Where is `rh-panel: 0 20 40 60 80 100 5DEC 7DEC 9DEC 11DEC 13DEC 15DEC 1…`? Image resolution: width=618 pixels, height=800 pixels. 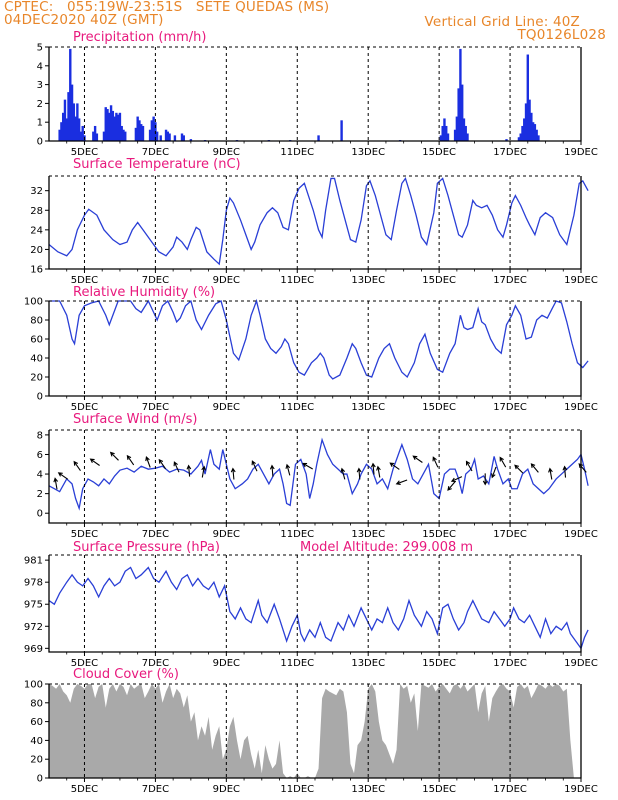
rh-panel: 0 20 40 60 80 100 5DEC 7DEC 9DEC 11DEC 13DEC 15DEC 1… is located at coordinates (311, 349).